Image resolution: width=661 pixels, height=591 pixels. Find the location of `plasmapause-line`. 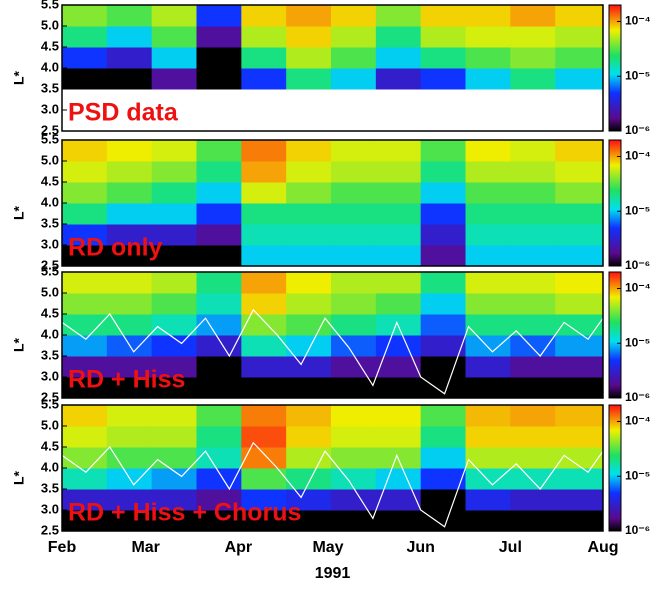

plasmapause-line is located at coordinates (332, 484).